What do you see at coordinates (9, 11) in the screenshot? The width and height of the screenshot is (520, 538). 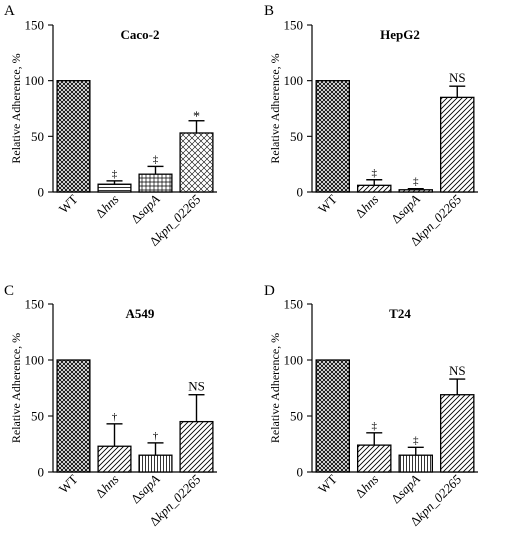 I see `panel-label: A` at bounding box center [9, 11].